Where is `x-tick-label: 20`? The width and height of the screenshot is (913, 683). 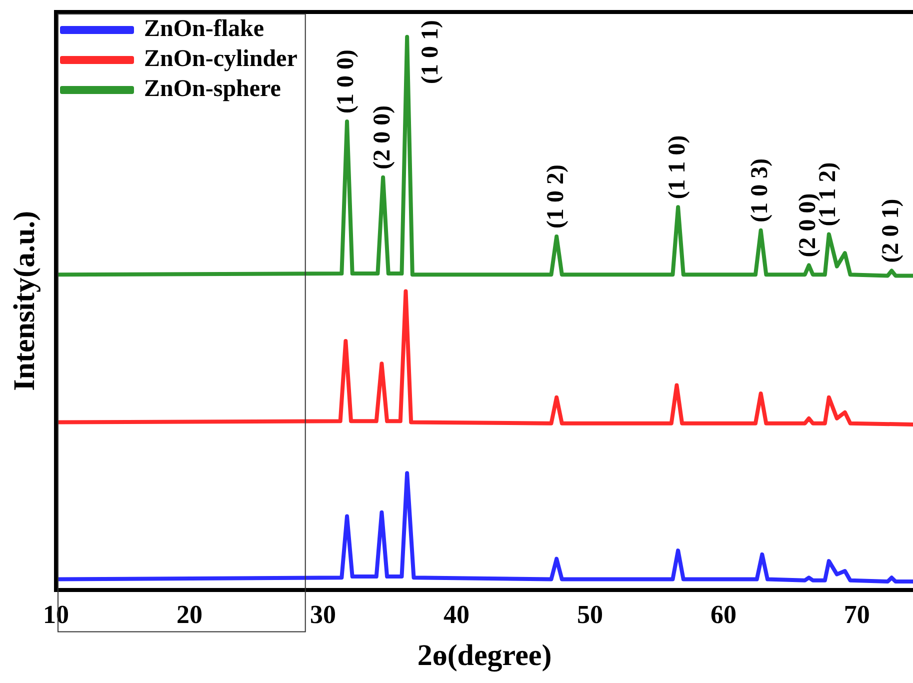
x-tick-label: 20 is located at coordinates (189, 615).